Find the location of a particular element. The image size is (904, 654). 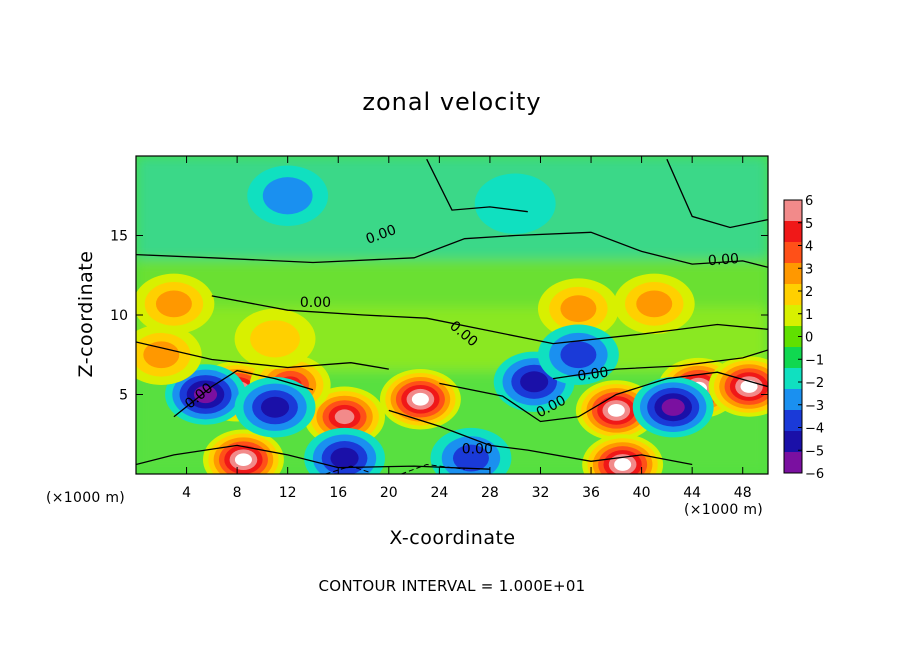

colorbar-label: 6 is located at coordinates (809, 201).